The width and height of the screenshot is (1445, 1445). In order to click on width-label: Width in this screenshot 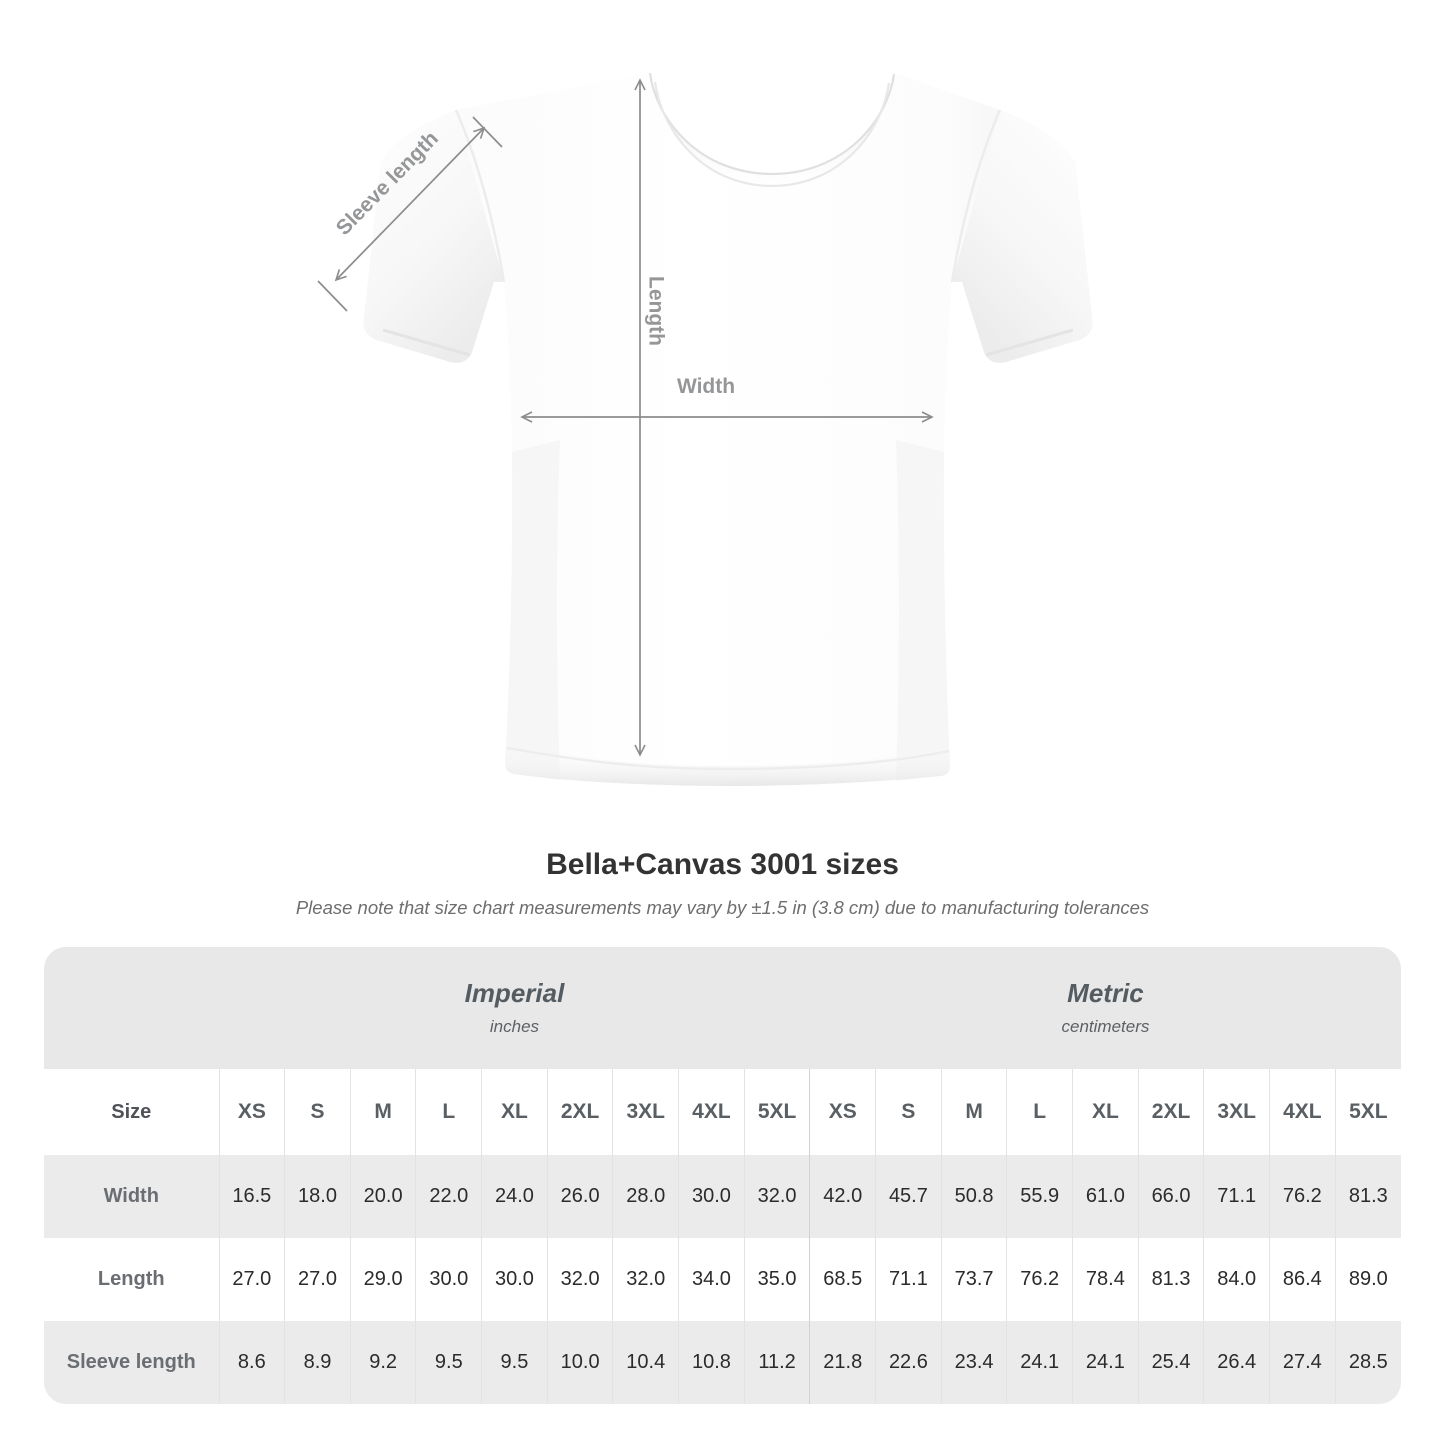, I will do `click(706, 386)`.